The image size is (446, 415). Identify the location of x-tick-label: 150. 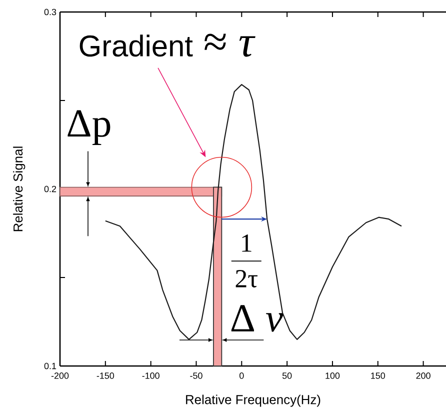
(378, 375).